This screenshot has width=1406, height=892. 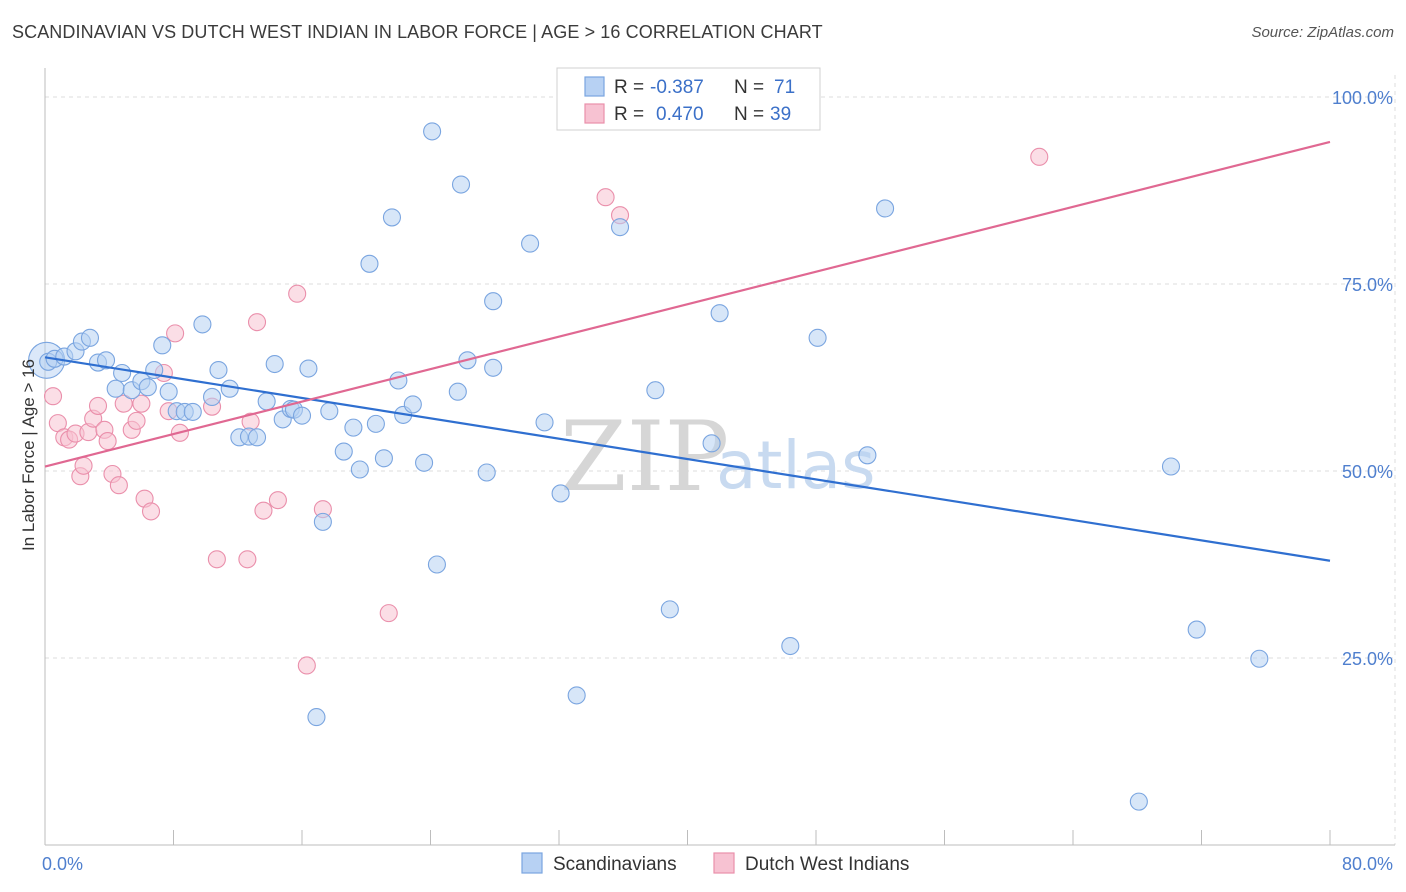 What do you see at coordinates (1367, 659) in the screenshot?
I see `y-tick-label-25: 25.0%` at bounding box center [1367, 659].